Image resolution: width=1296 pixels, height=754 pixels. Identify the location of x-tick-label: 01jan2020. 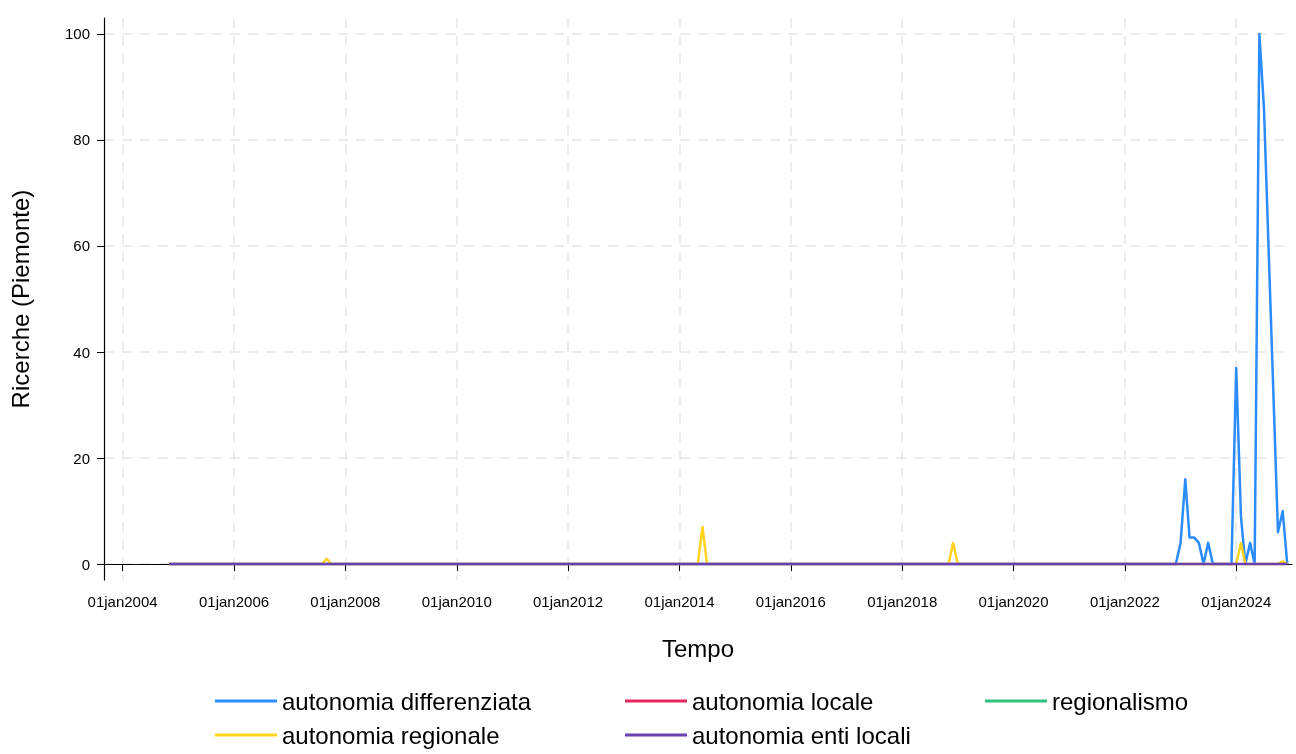
(1013, 601).